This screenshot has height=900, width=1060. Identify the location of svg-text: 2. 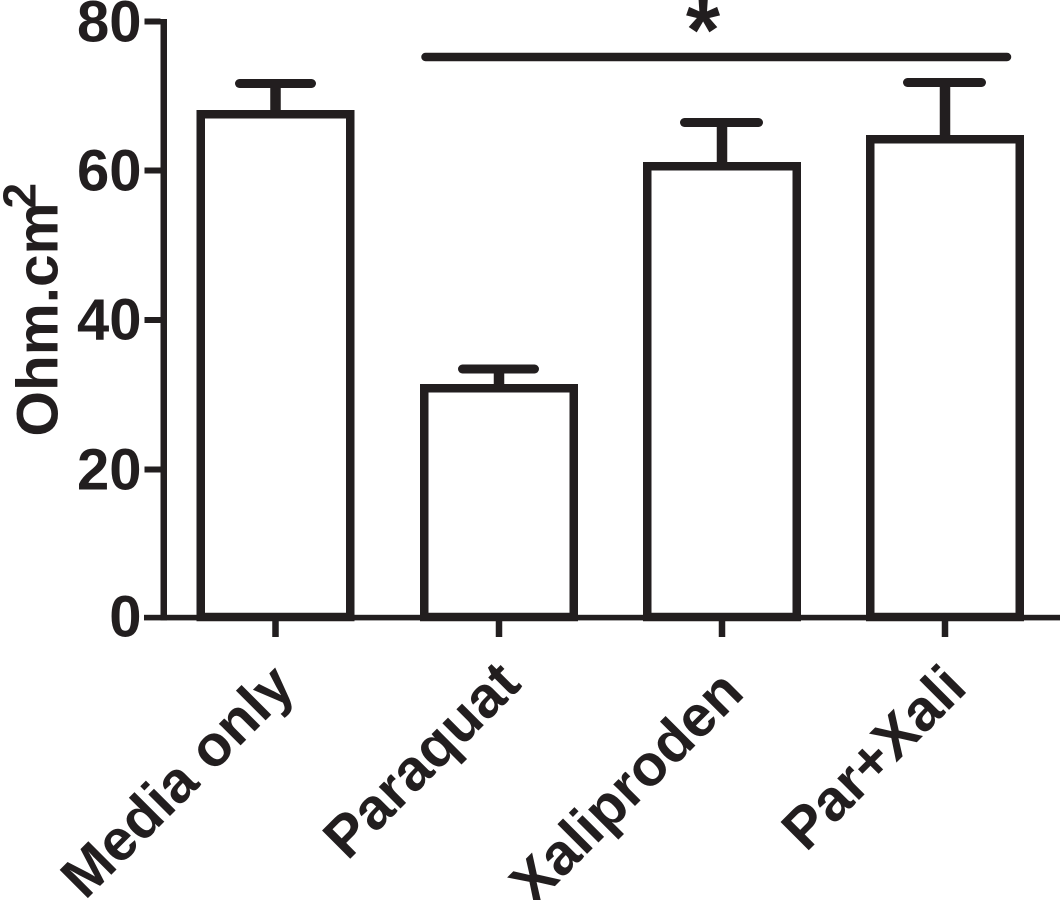
(23, 196).